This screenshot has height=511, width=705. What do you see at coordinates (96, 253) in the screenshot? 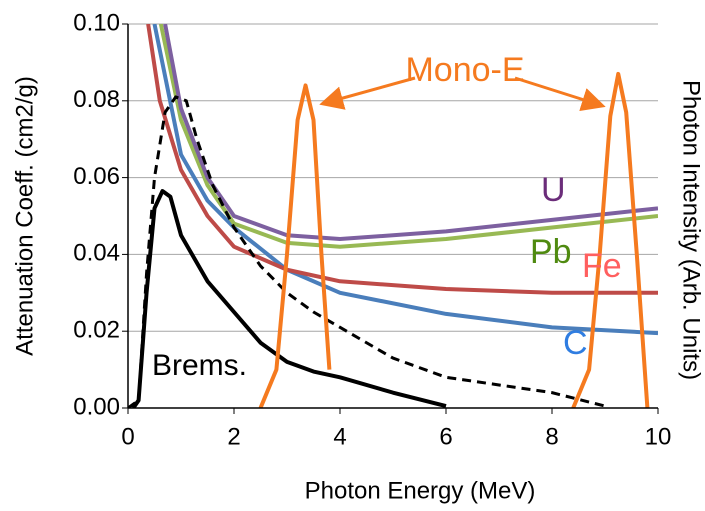
I see `y-tick-label: 0.04` at bounding box center [96, 253].